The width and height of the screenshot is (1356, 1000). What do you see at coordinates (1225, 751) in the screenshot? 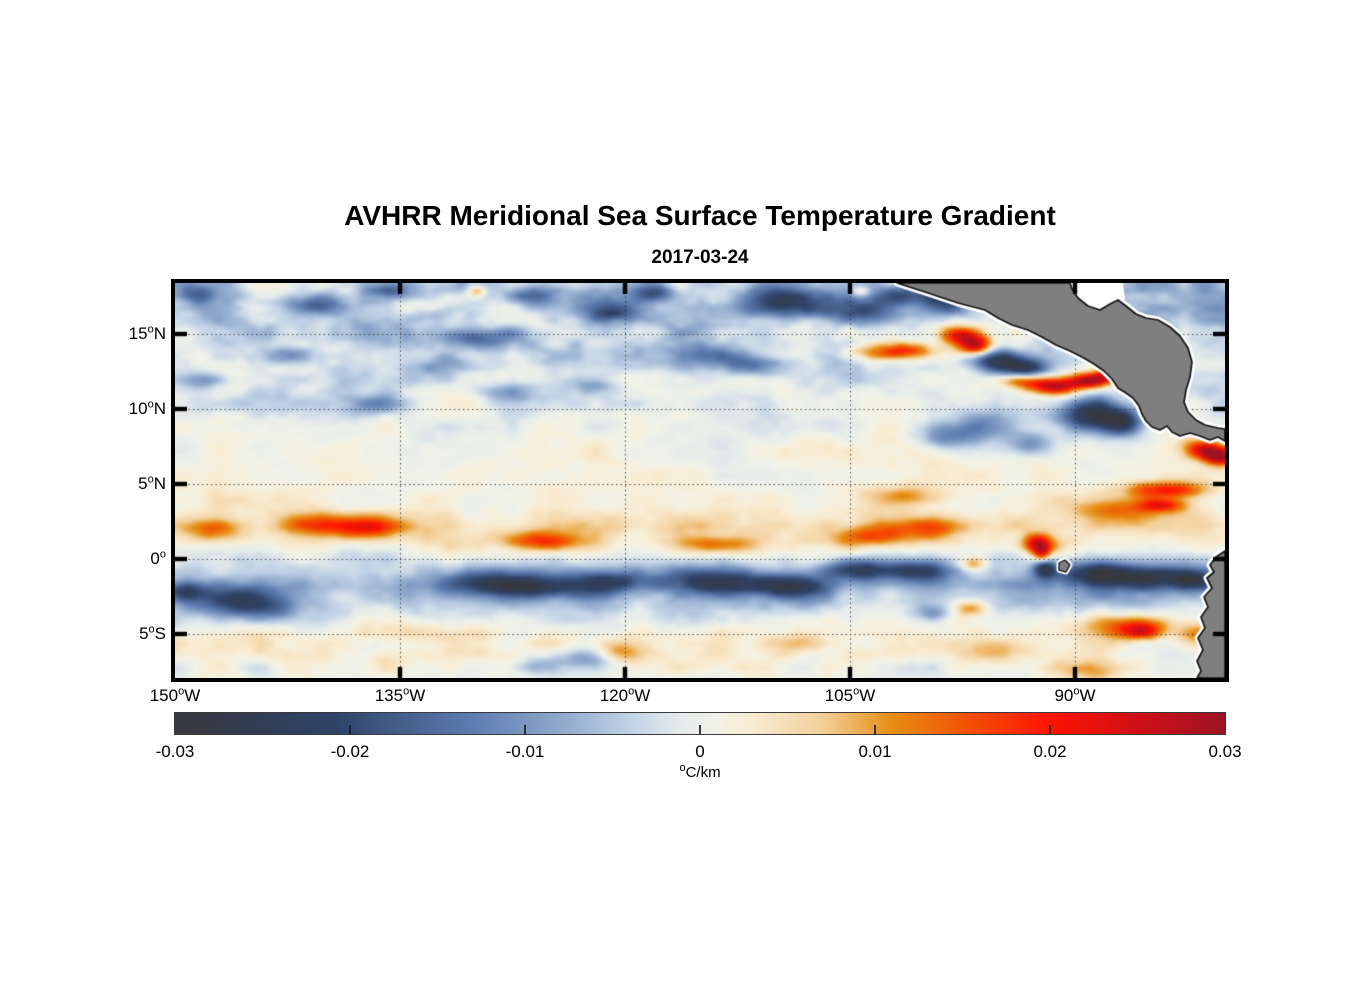
I see `colorbar-tick-label: 0.03` at bounding box center [1225, 751].